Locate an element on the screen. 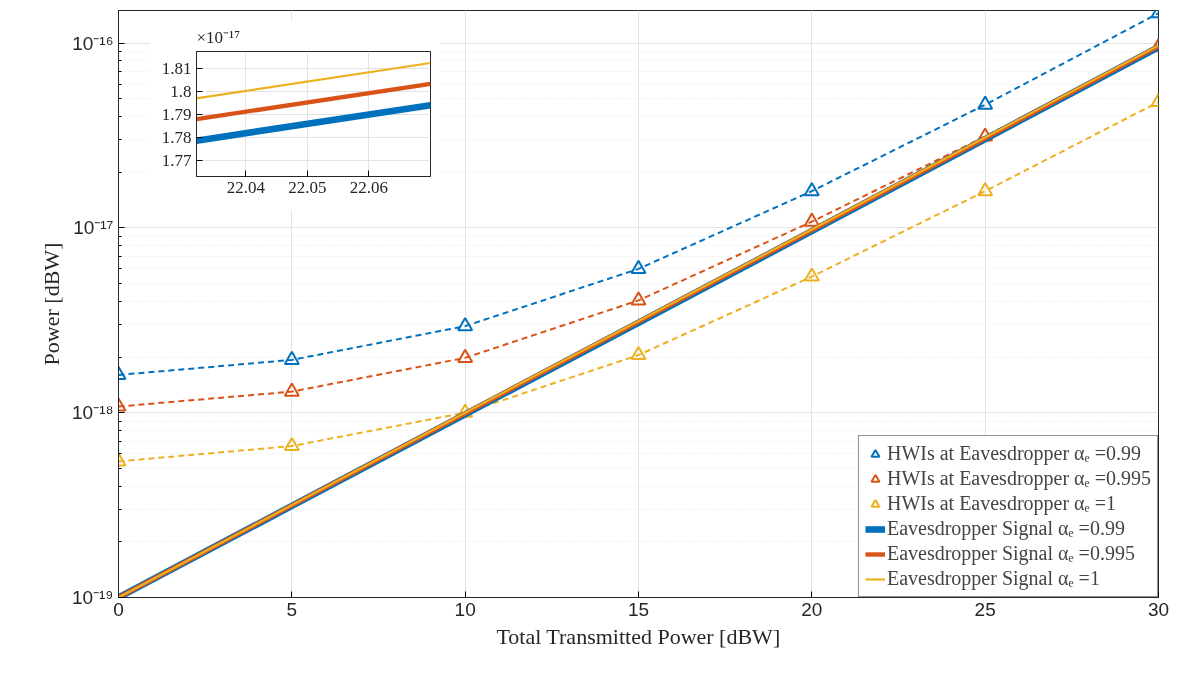 The image size is (1180, 673). x-tick-label: 25 is located at coordinates (985, 609).